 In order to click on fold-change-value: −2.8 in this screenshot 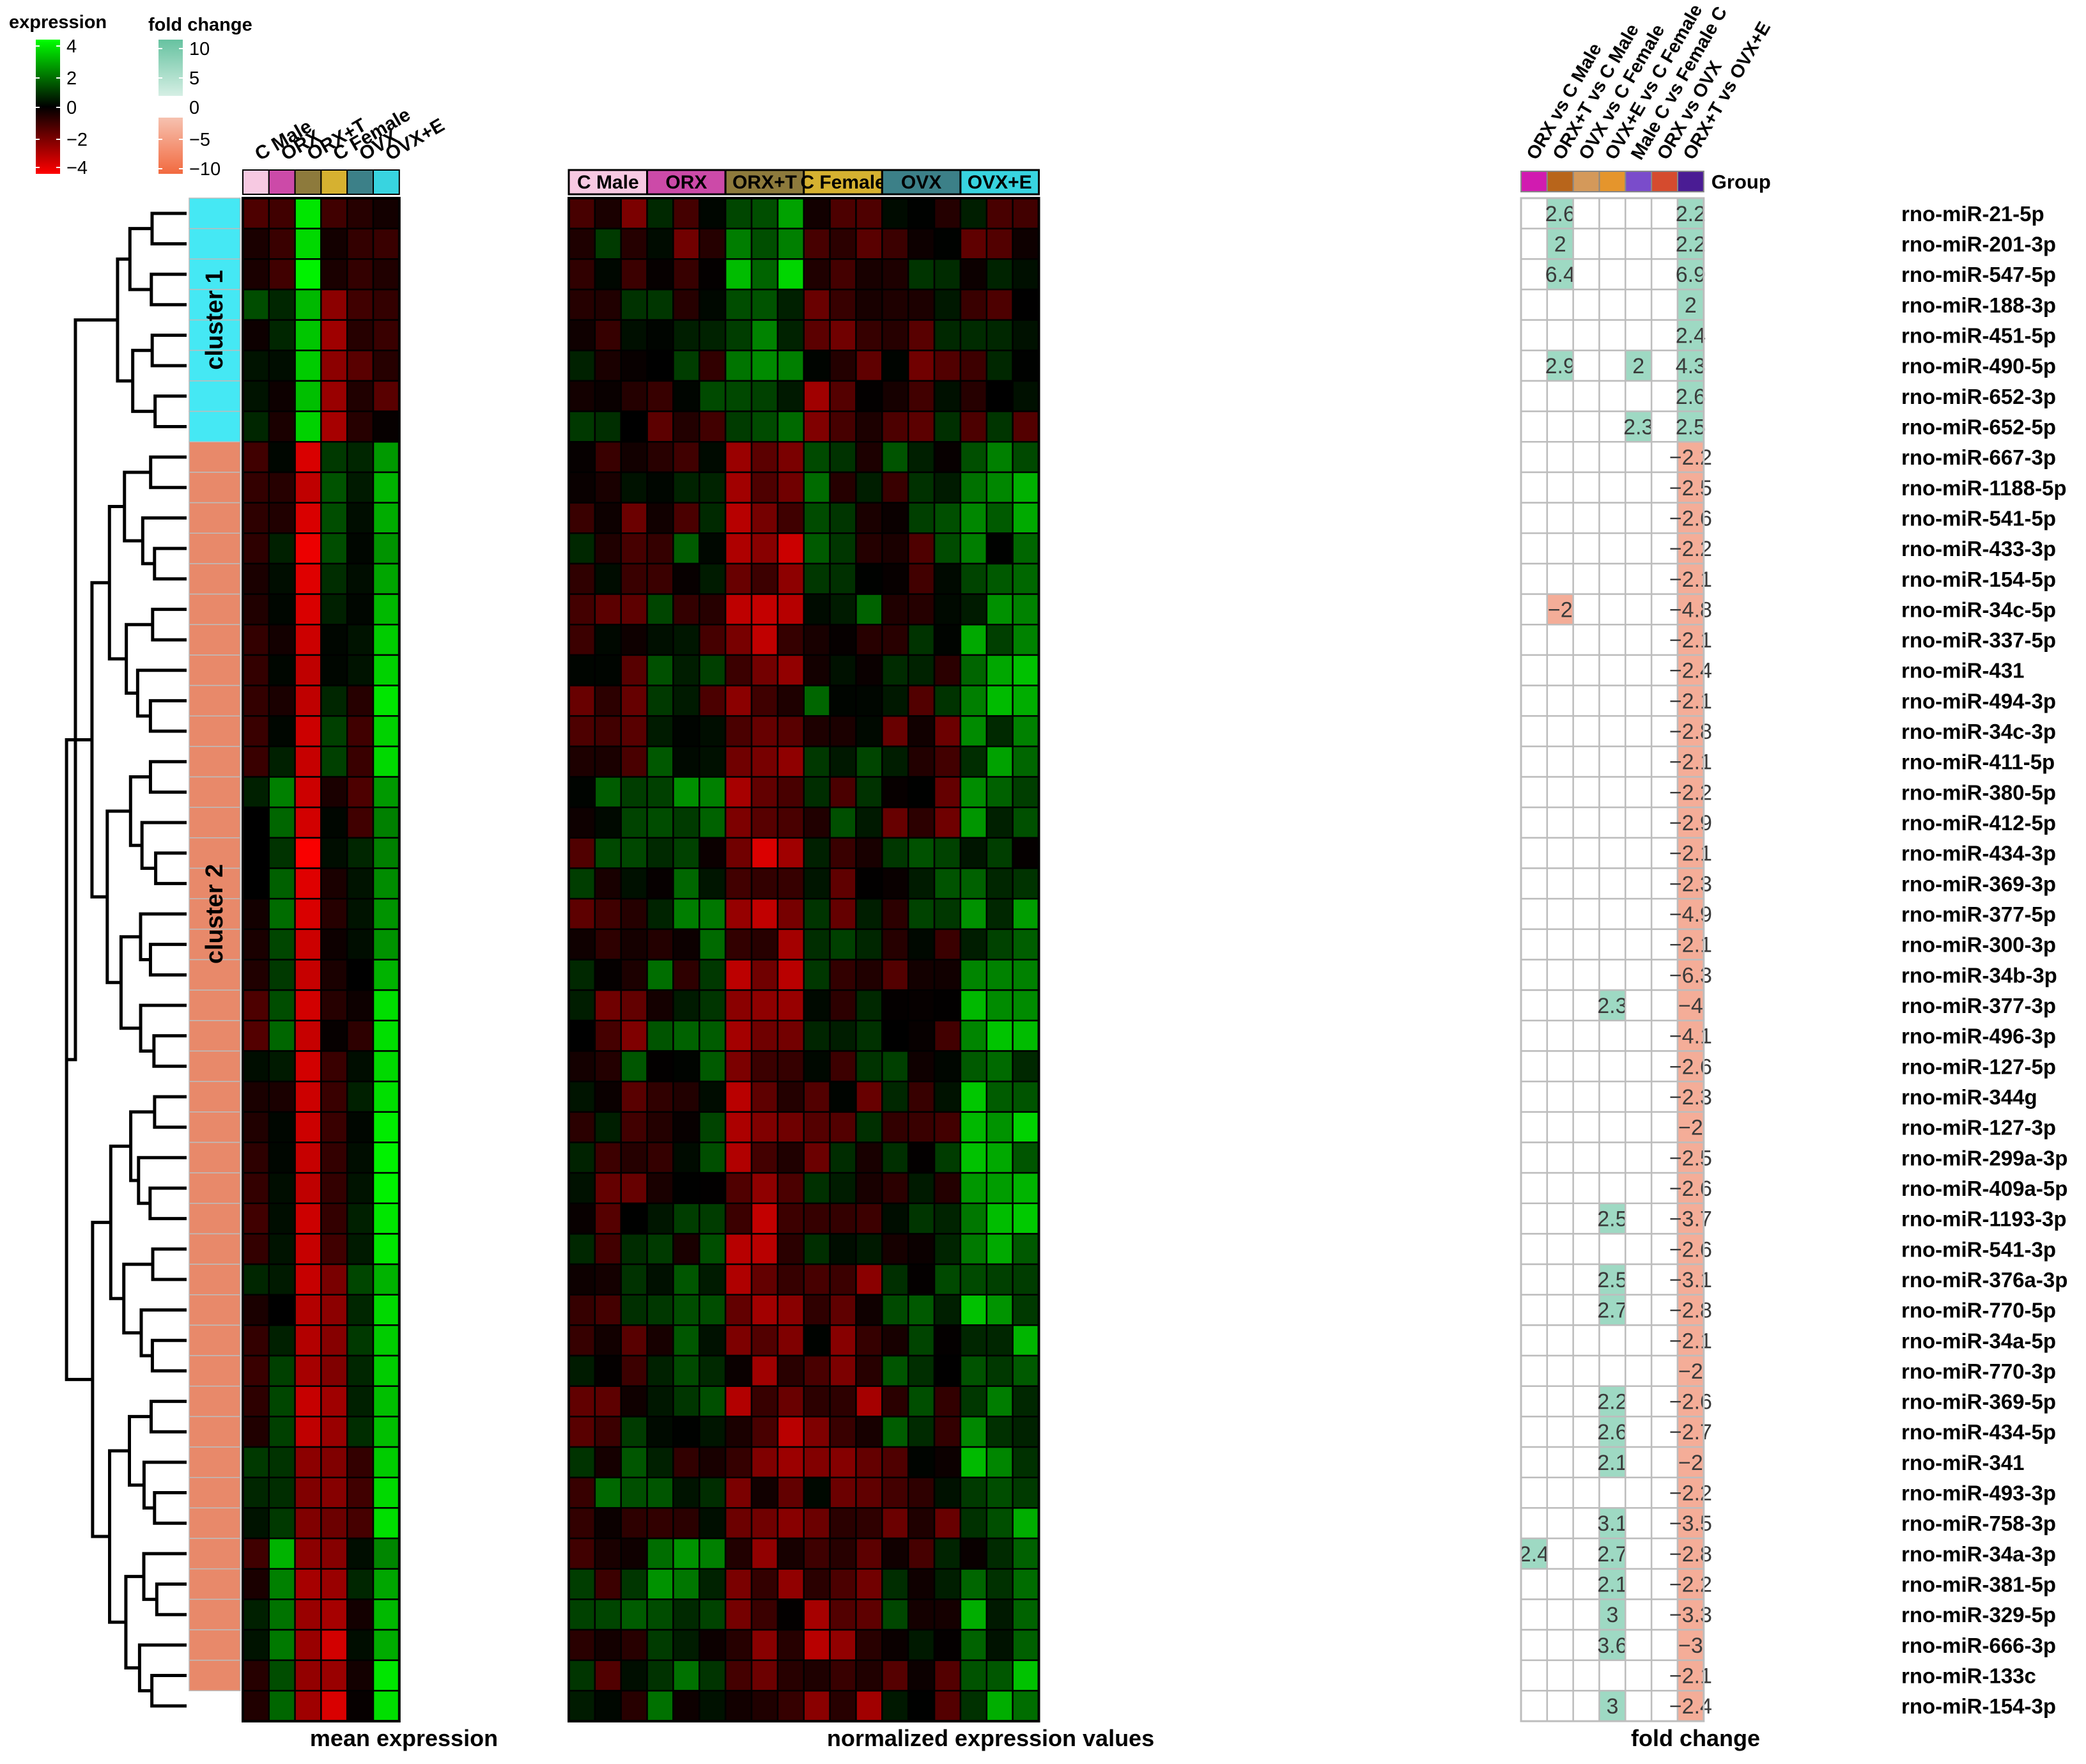, I will do `click(1690, 732)`.